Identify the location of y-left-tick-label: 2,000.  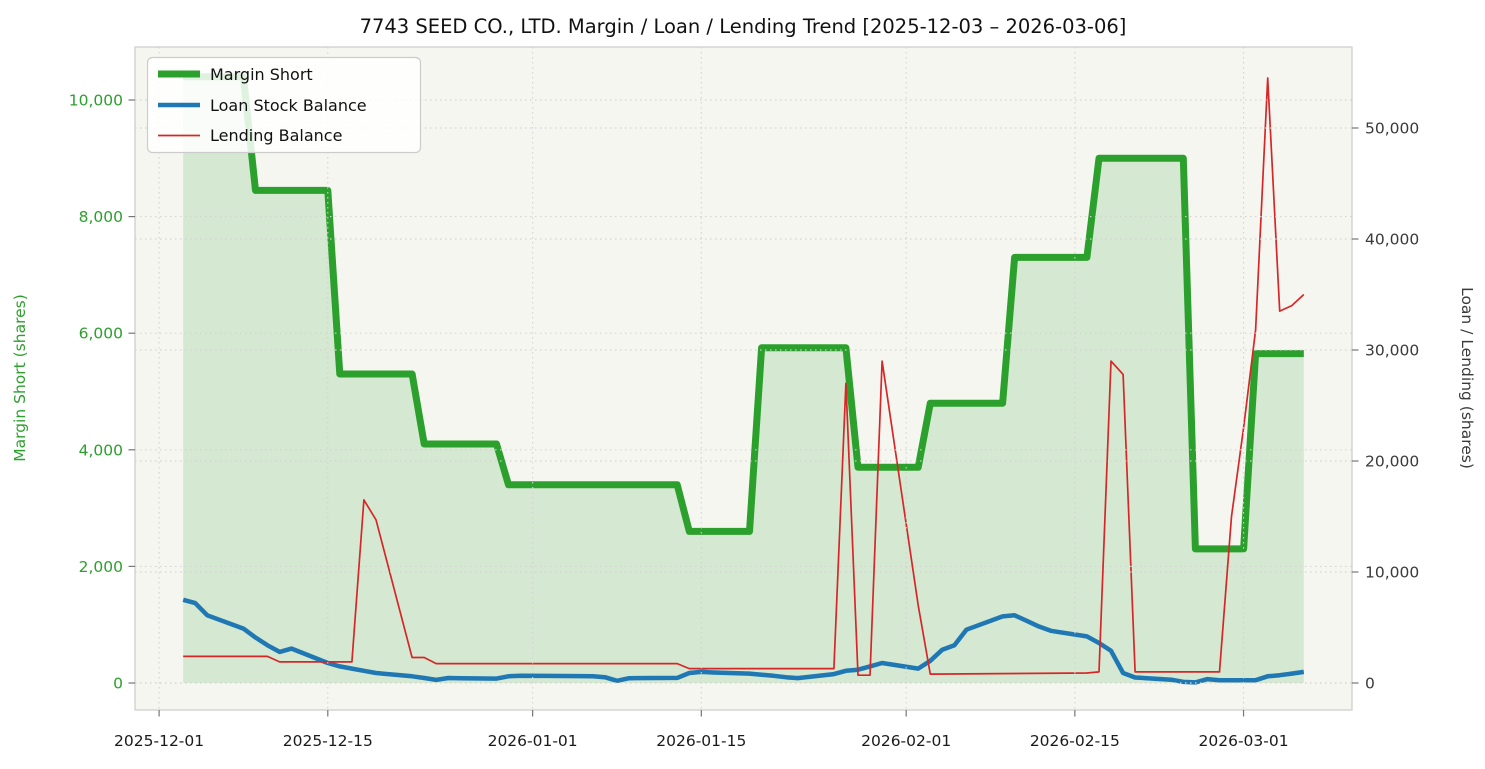
(101, 567).